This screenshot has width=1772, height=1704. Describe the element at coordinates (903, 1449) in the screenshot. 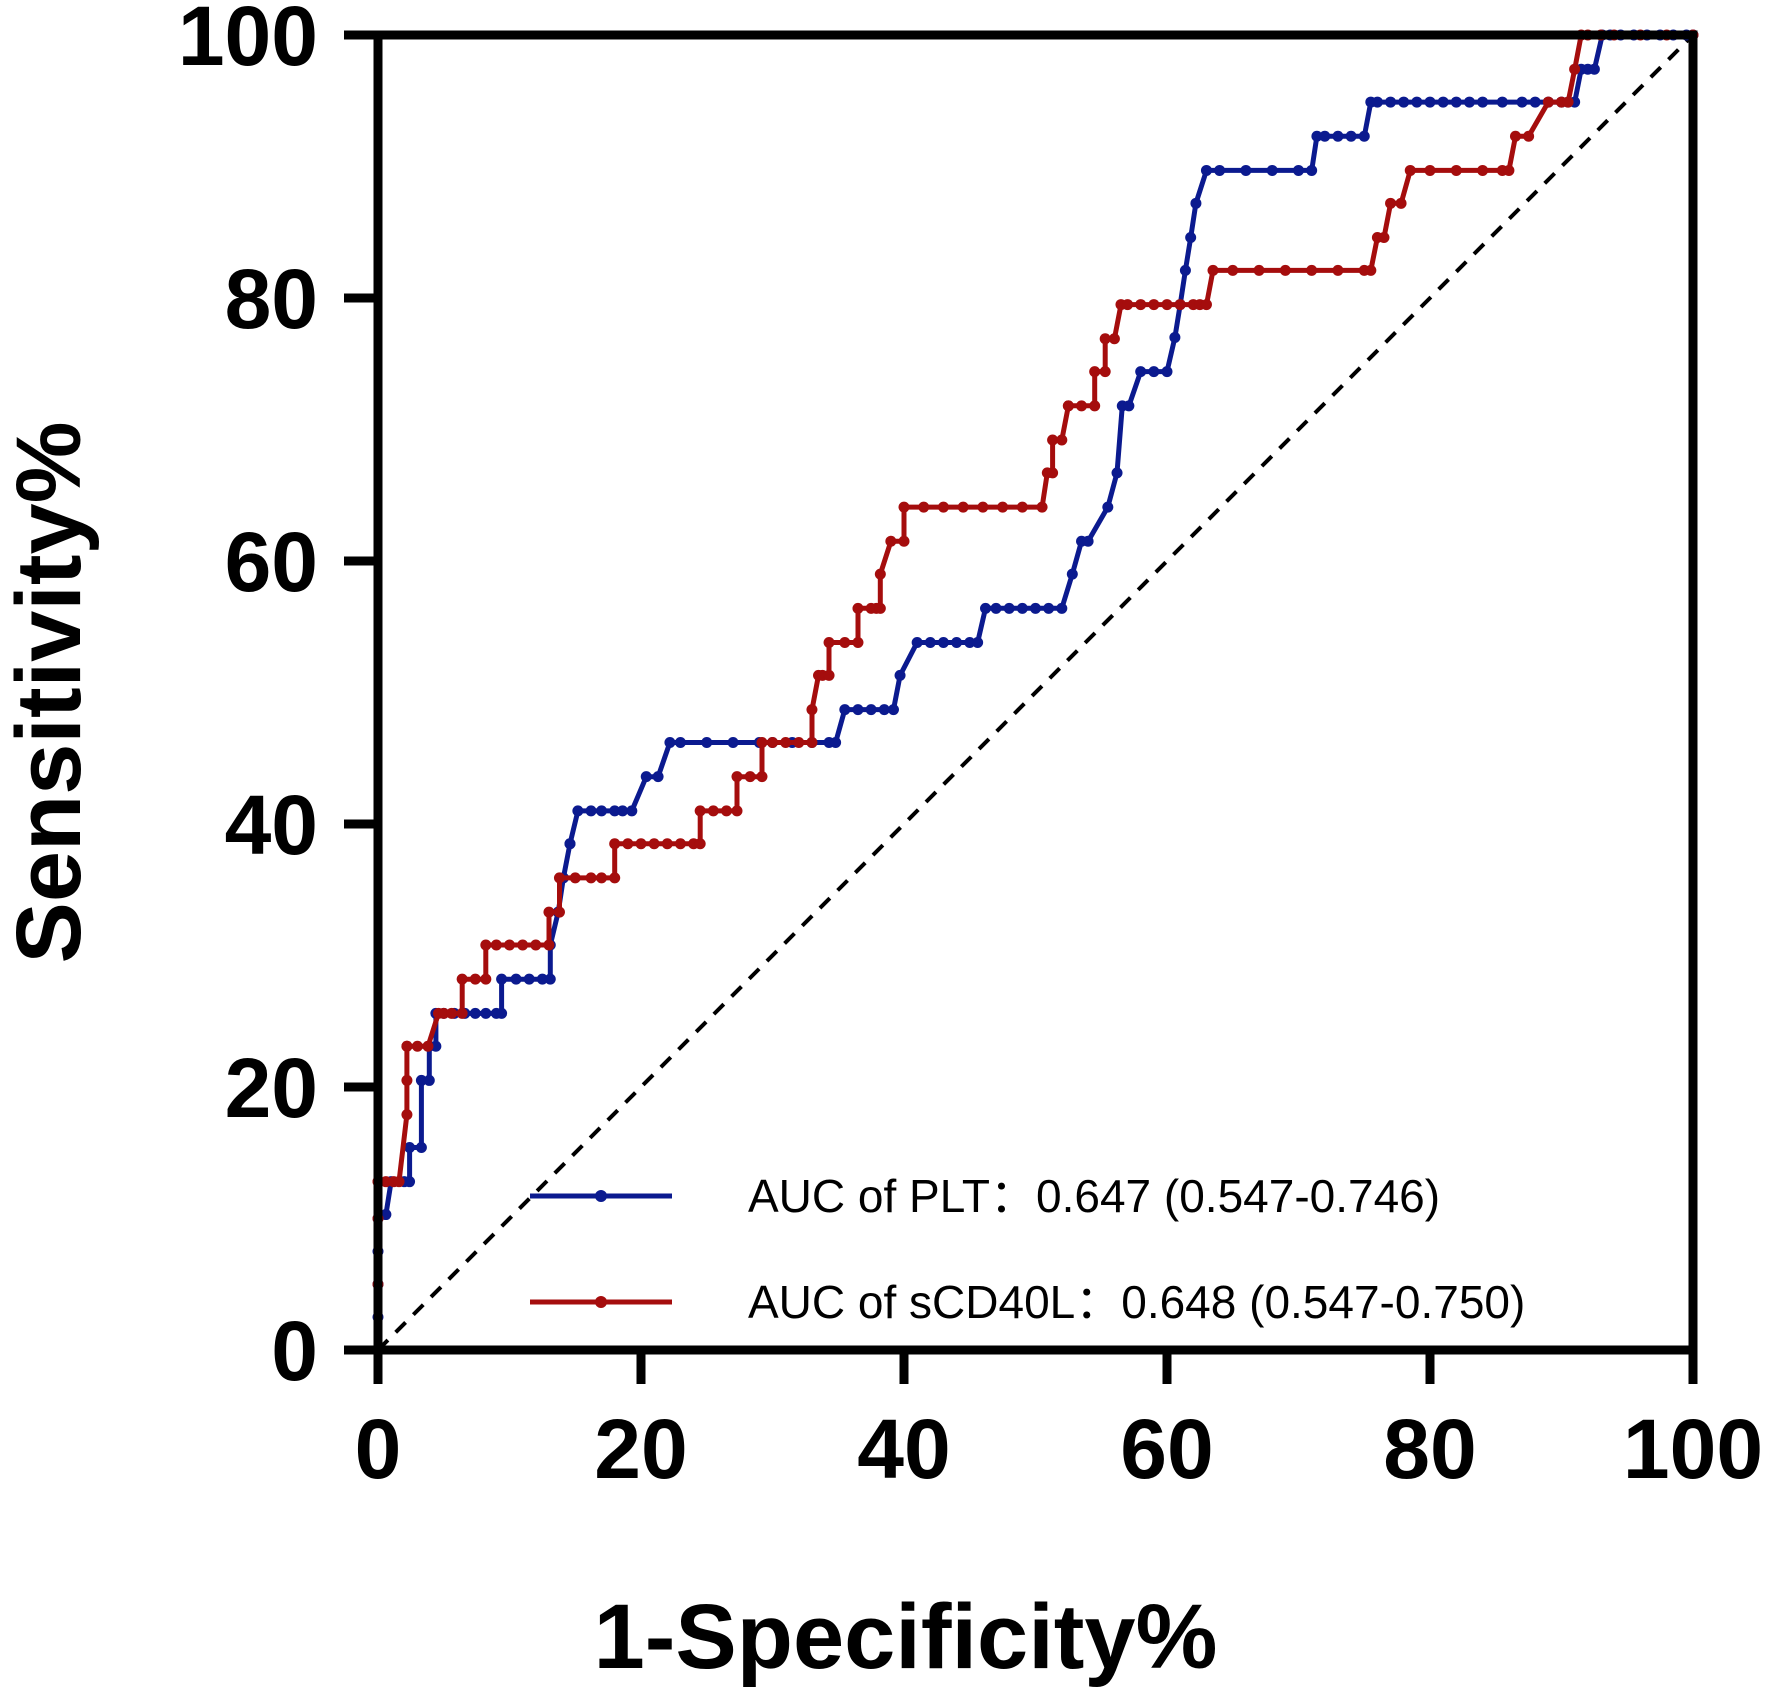

I see `x-tick-label: 40` at that location.